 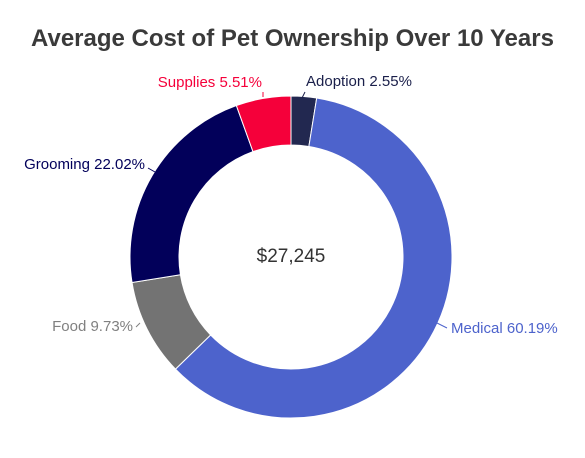 I want to click on leader-line-food, so click(x=138, y=325).